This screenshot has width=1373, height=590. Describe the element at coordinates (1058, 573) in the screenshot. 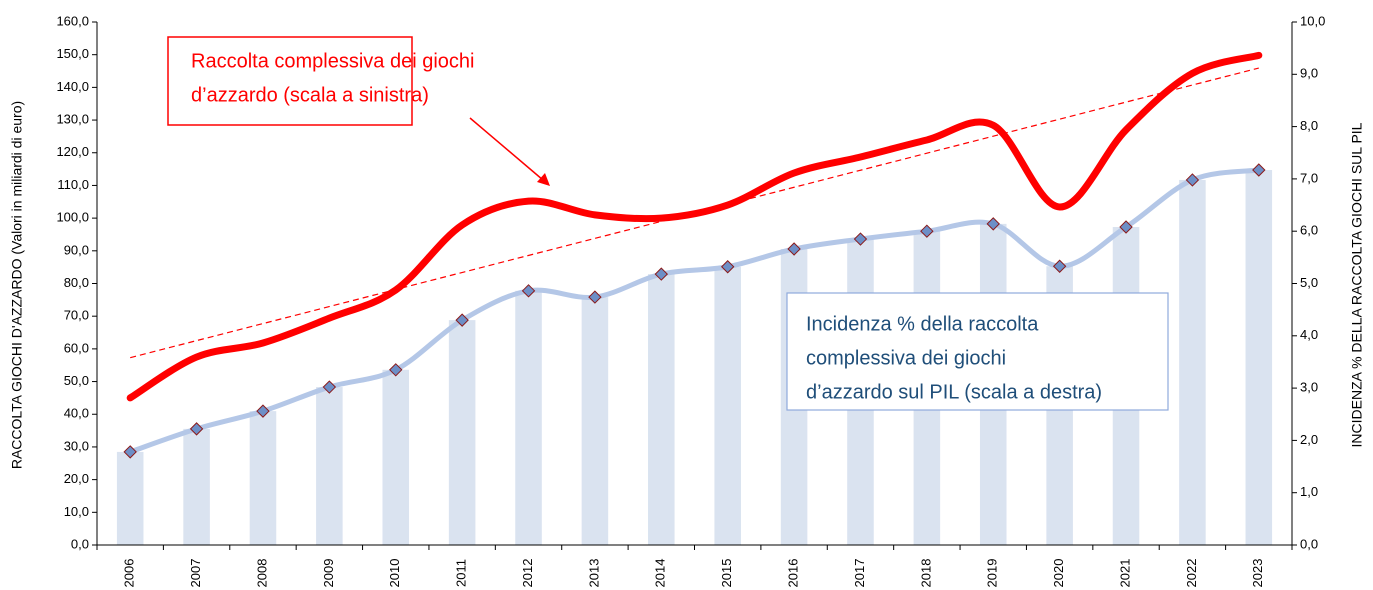

I see `x-tick-label: 2020` at that location.